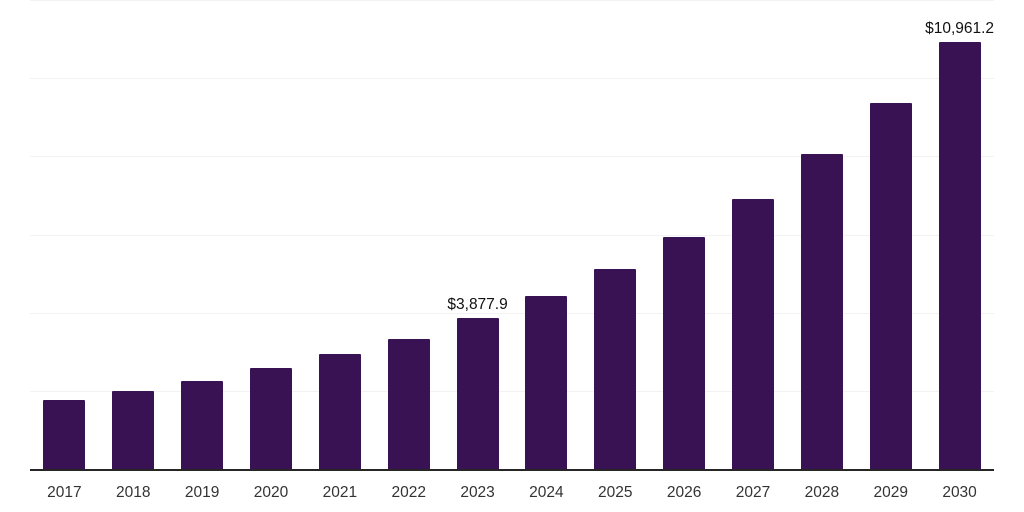 The height and width of the screenshot is (512, 1024). What do you see at coordinates (890, 286) in the screenshot?
I see `bar-2029` at bounding box center [890, 286].